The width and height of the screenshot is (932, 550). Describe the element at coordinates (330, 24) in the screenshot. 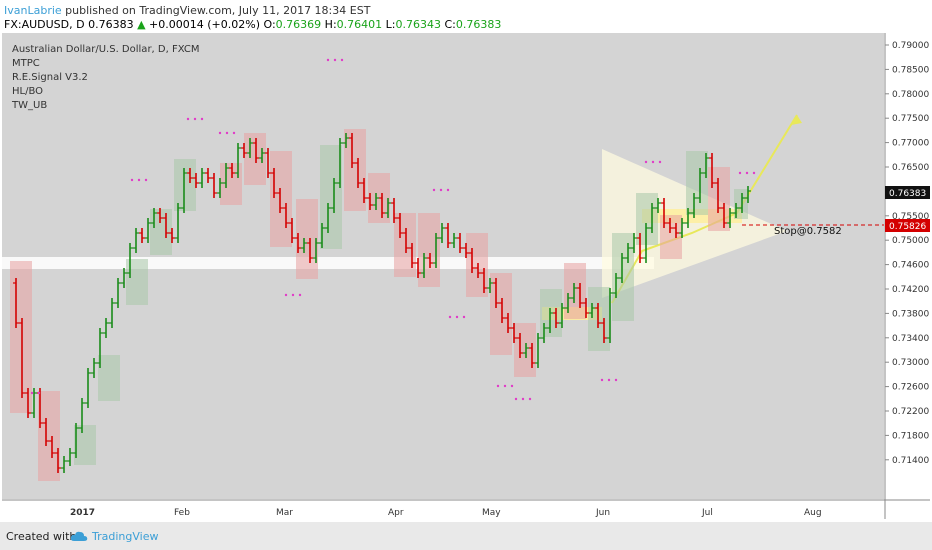

I see `high-label: H:` at that location.